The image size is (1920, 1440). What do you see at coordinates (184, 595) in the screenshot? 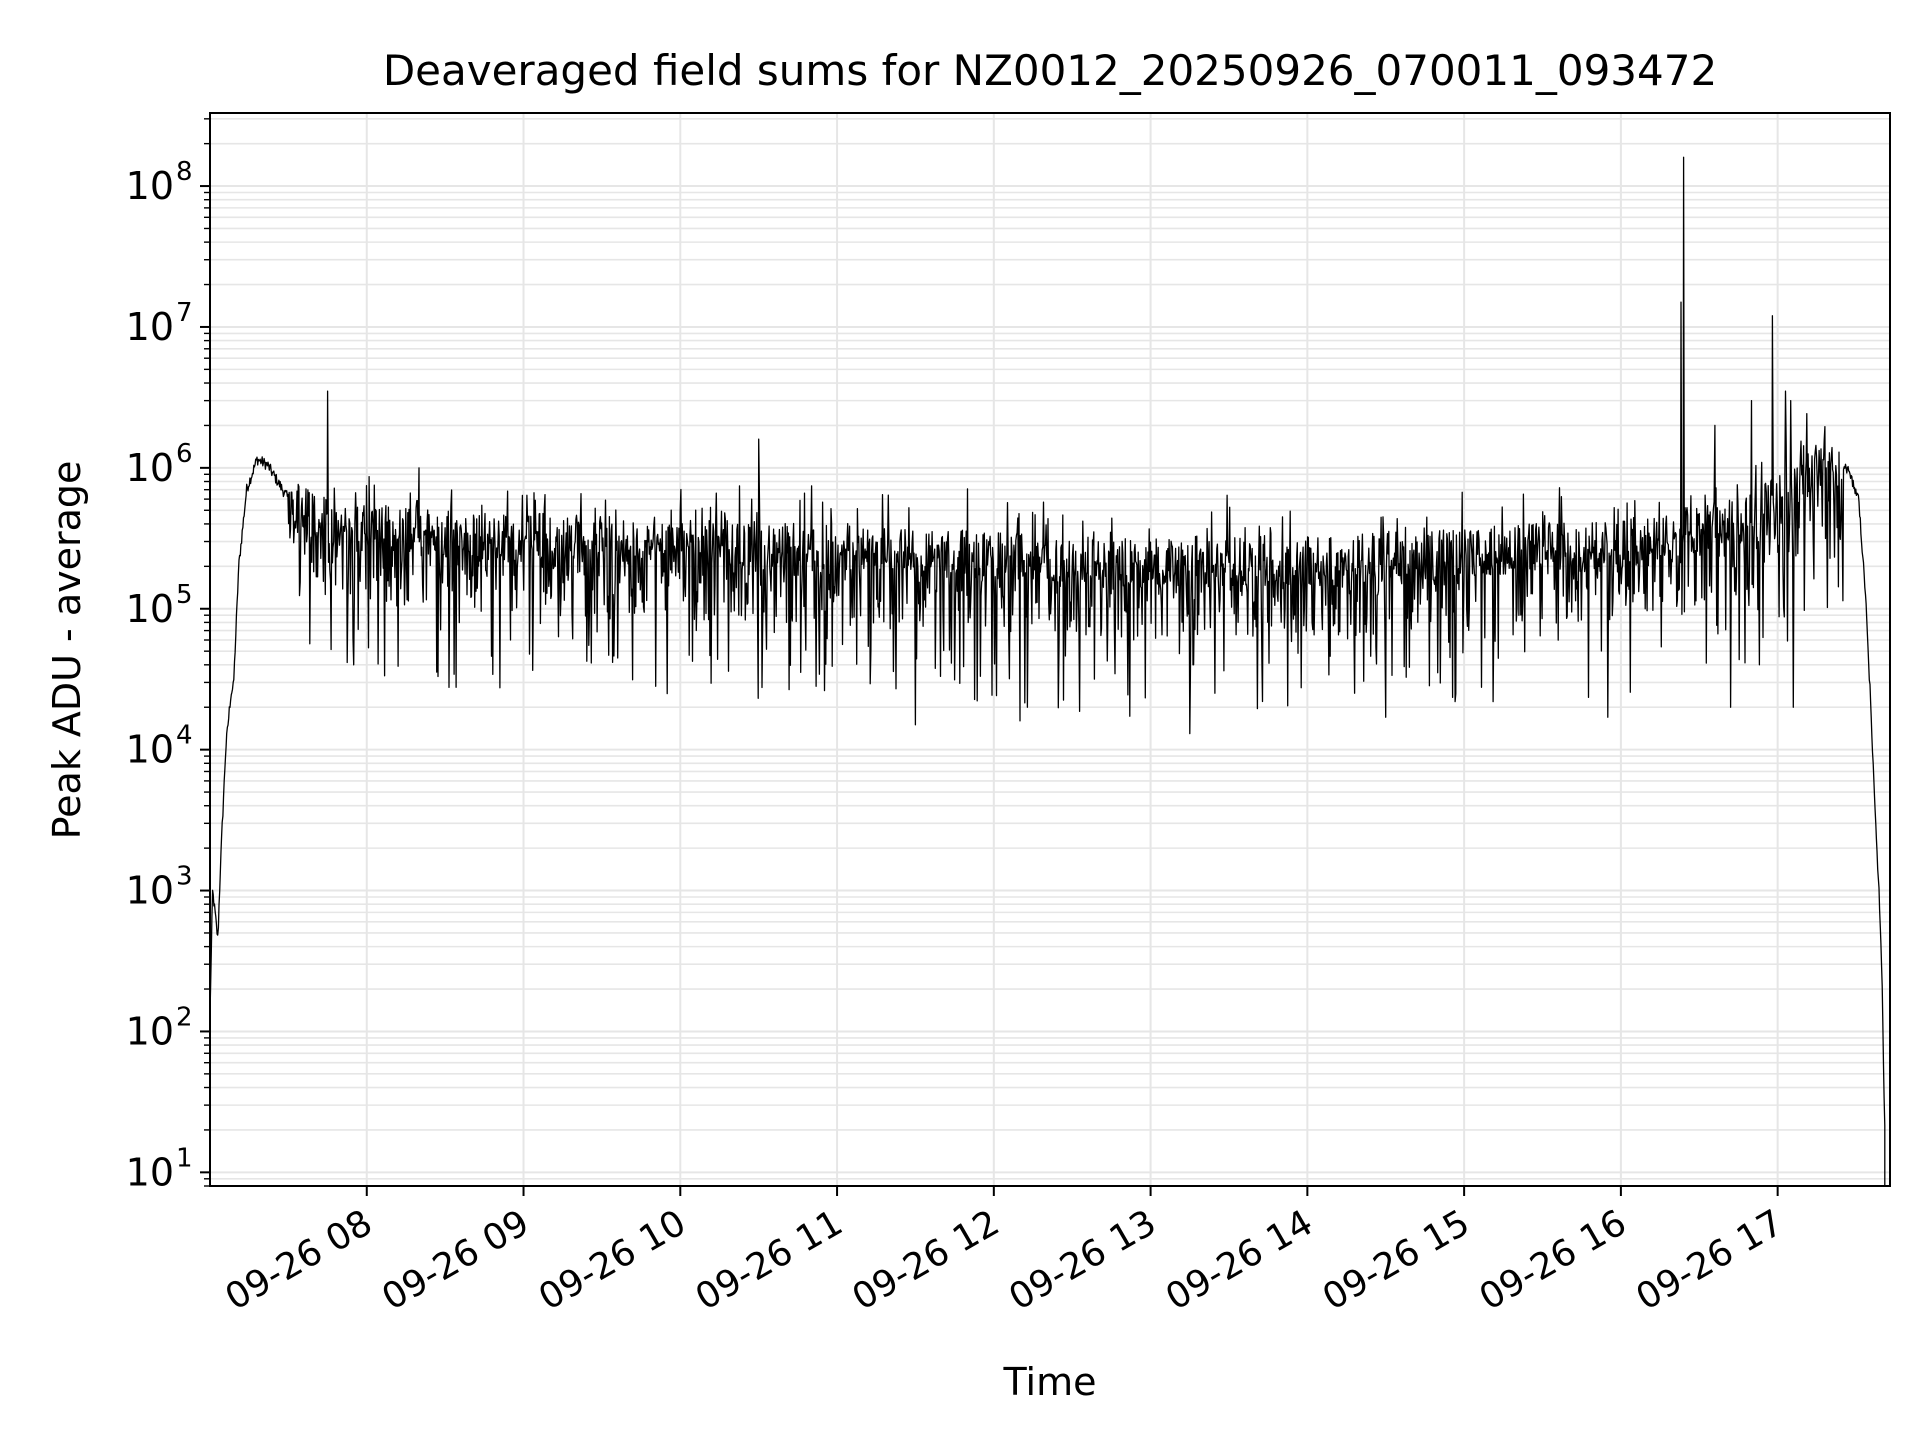
I see `y-tick-exponent: 5` at bounding box center [184, 595].